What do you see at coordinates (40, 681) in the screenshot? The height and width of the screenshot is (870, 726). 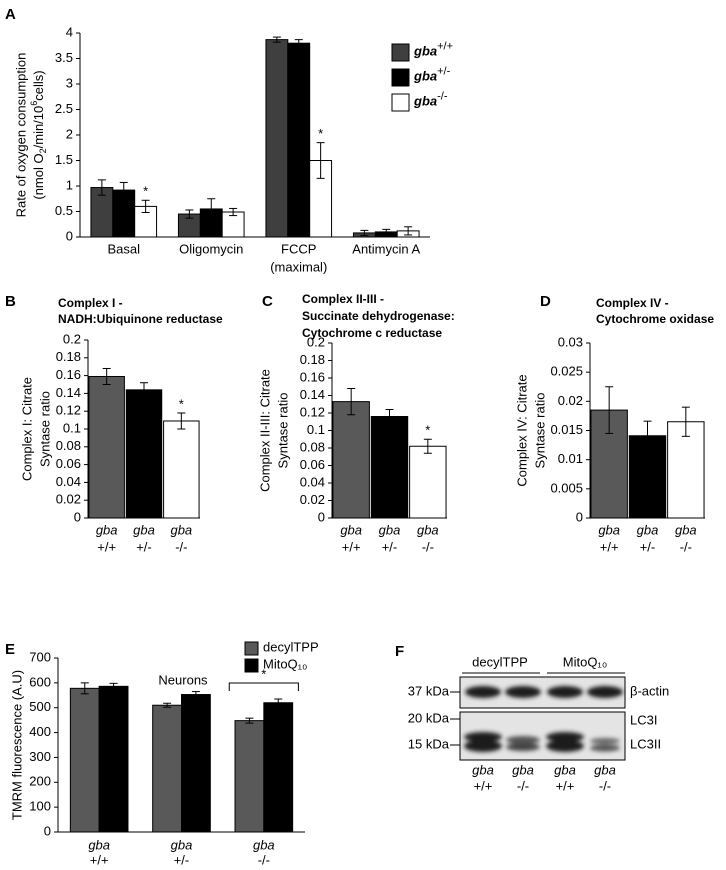 I see `y-tick-label: 600` at bounding box center [40, 681].